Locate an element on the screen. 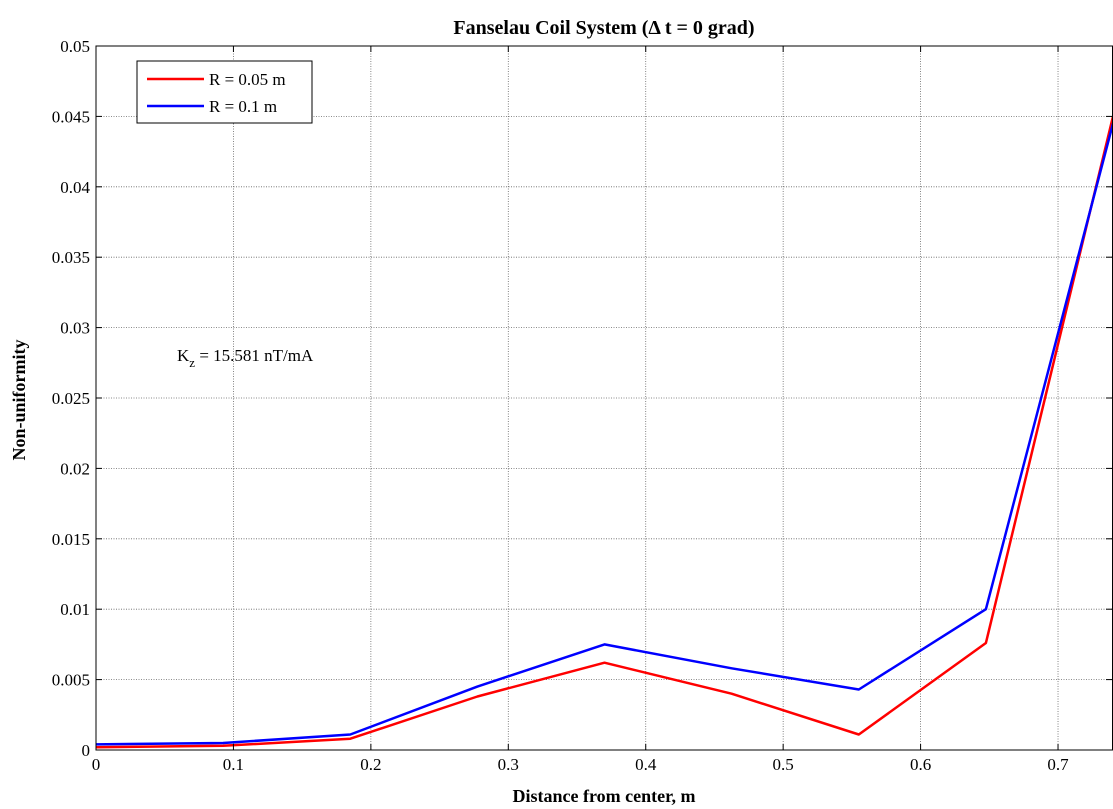  legend-label-1: R = 0.05 m is located at coordinates (247, 79).